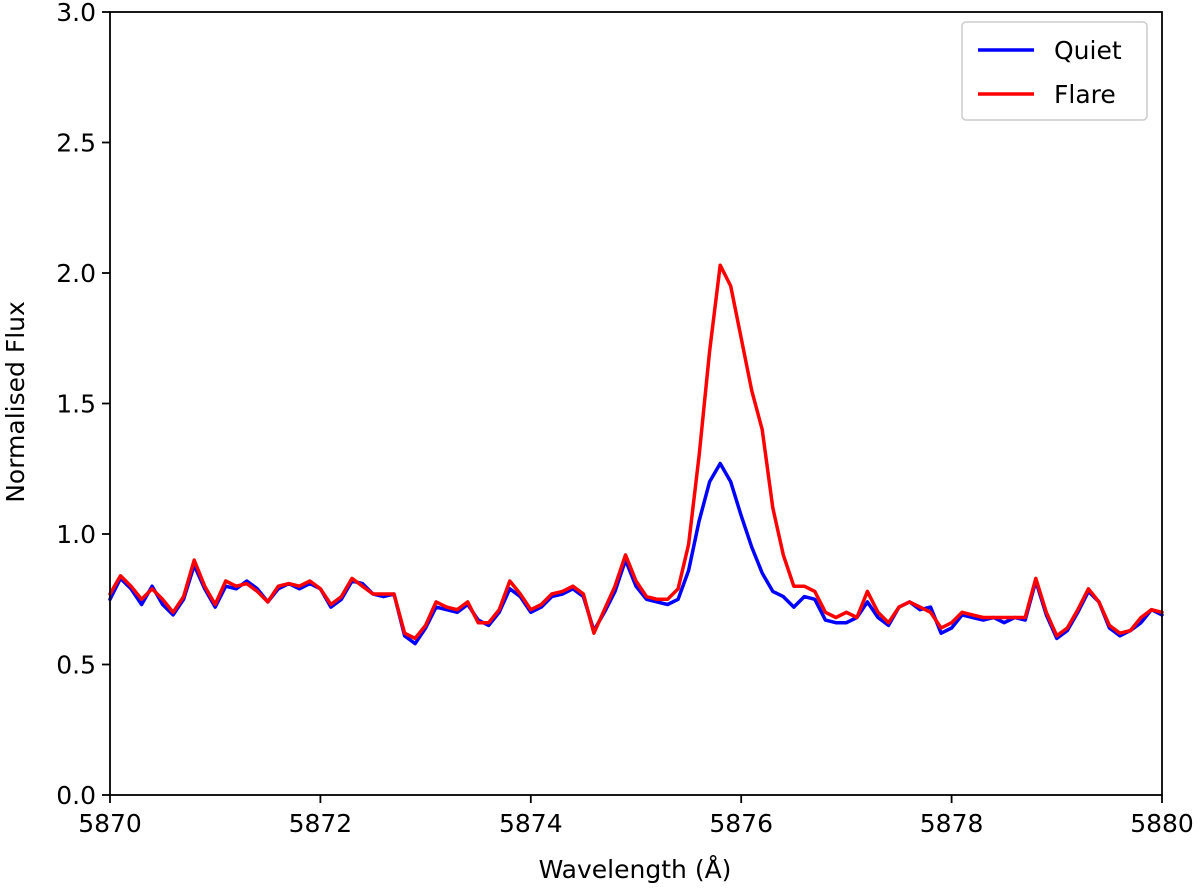 This screenshot has height=889, width=1200. I want to click on x-axis-label: Wavelength (Å), so click(635, 869).